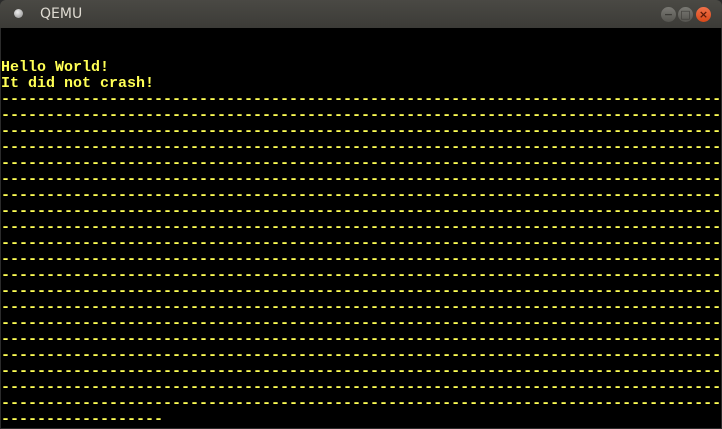 This screenshot has width=722, height=429. Describe the element at coordinates (61, 14) in the screenshot. I see `window-title: QEMU` at that location.